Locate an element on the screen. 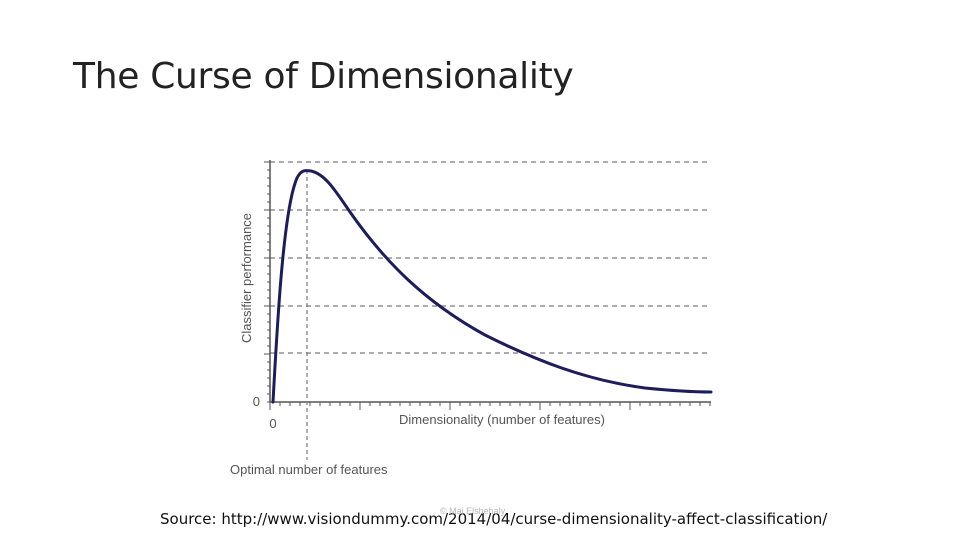  origin-x-label: 0 is located at coordinates (272, 423).